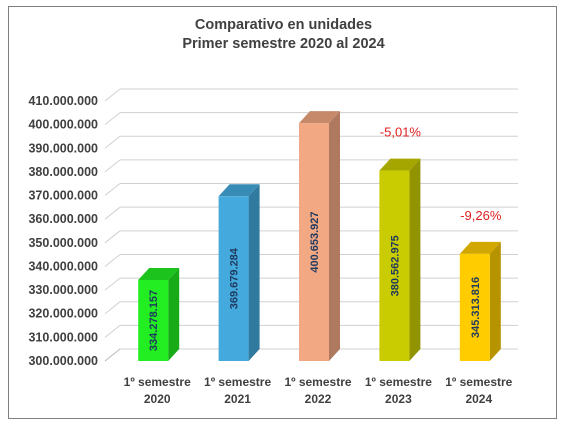 Image resolution: width=567 pixels, height=425 pixels. I want to click on y-tick-label: 360.000.000, so click(63, 219).